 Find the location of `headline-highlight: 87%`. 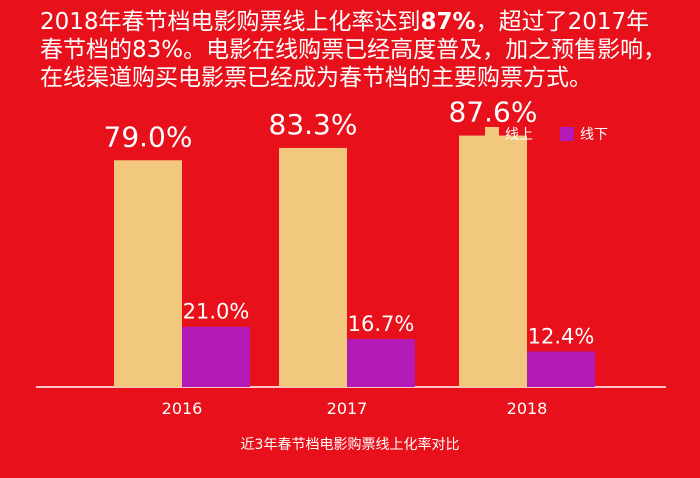

headline-highlight: 87% is located at coordinates (448, 22).